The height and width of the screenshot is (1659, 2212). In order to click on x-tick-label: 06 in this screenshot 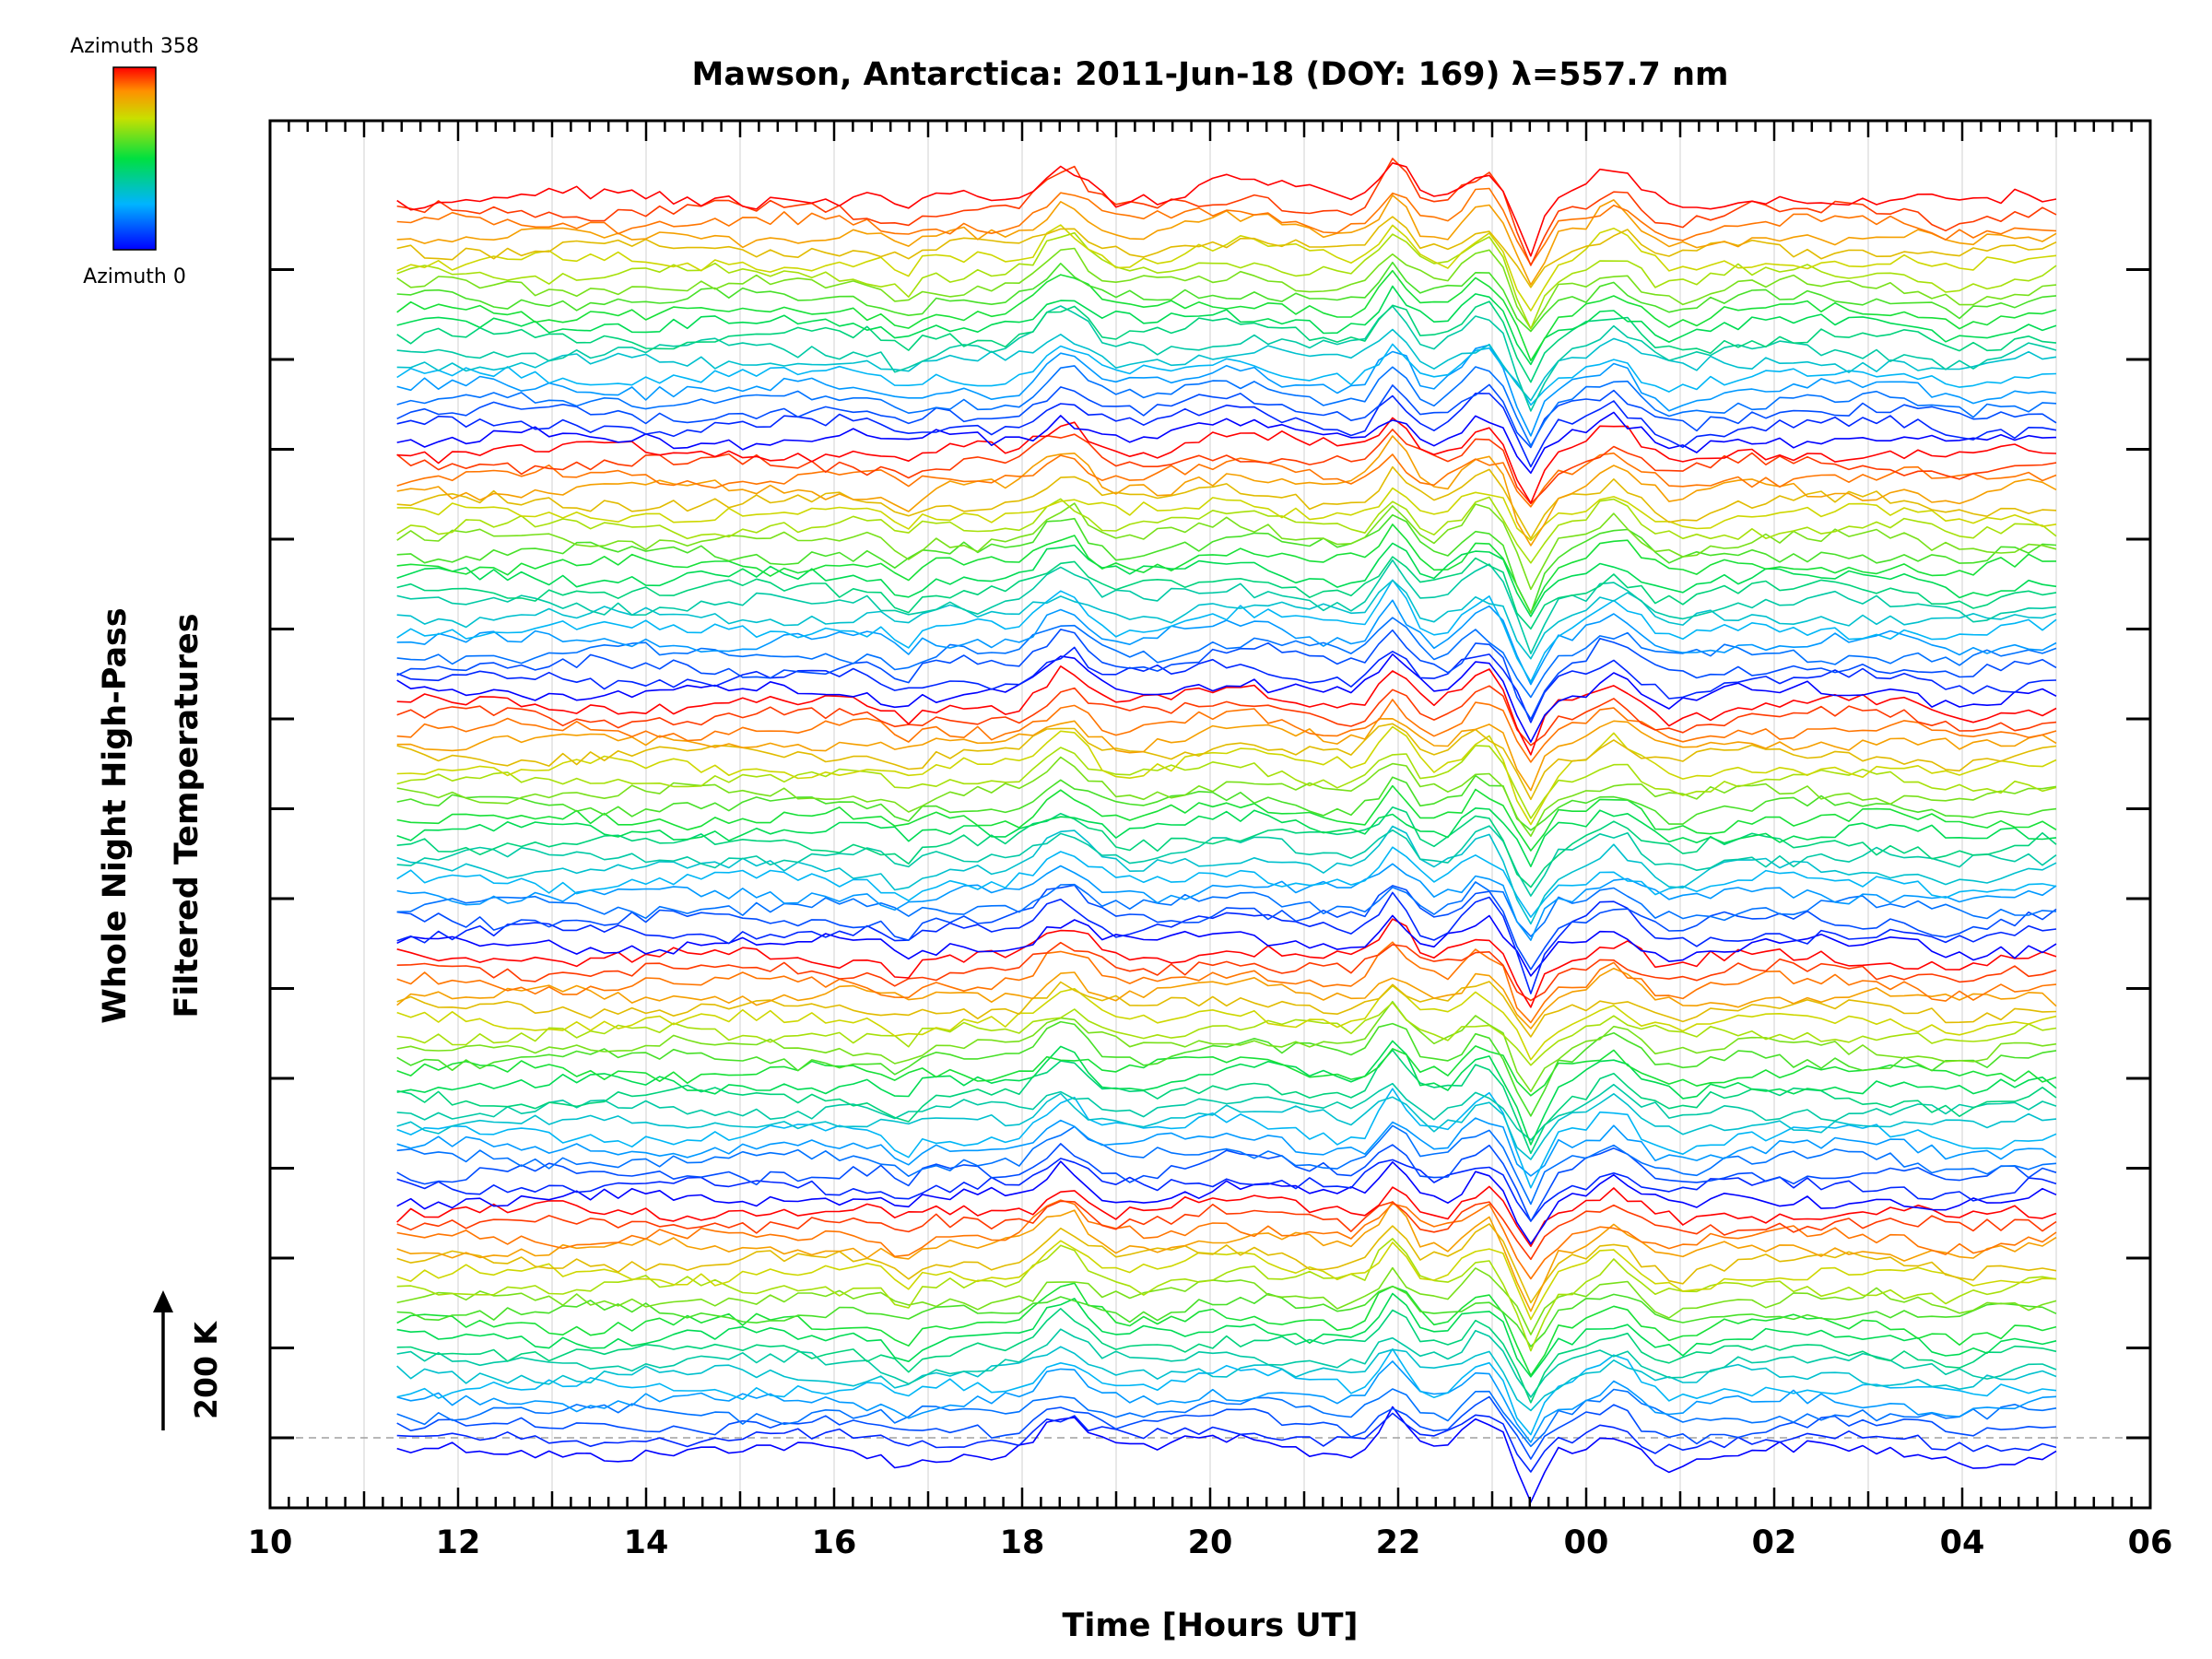, I will do `click(2150, 1542)`.